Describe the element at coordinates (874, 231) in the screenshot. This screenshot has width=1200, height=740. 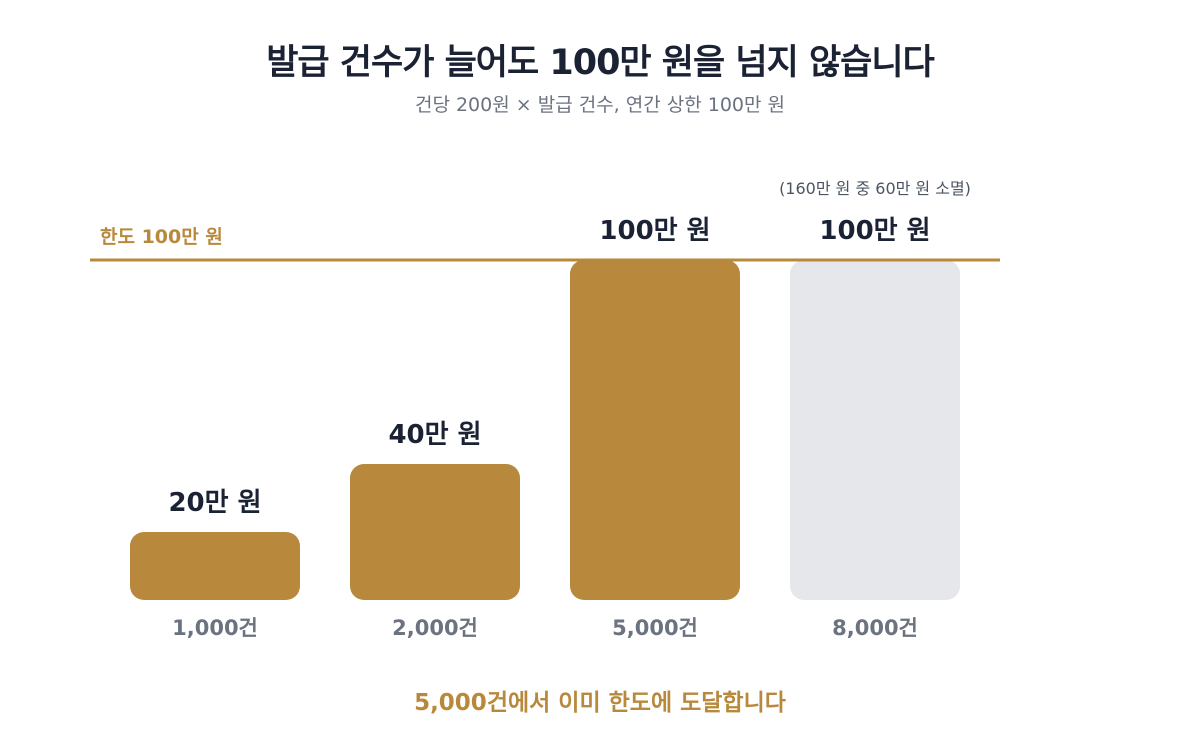
I see `value-label-4: 100만 원` at that location.